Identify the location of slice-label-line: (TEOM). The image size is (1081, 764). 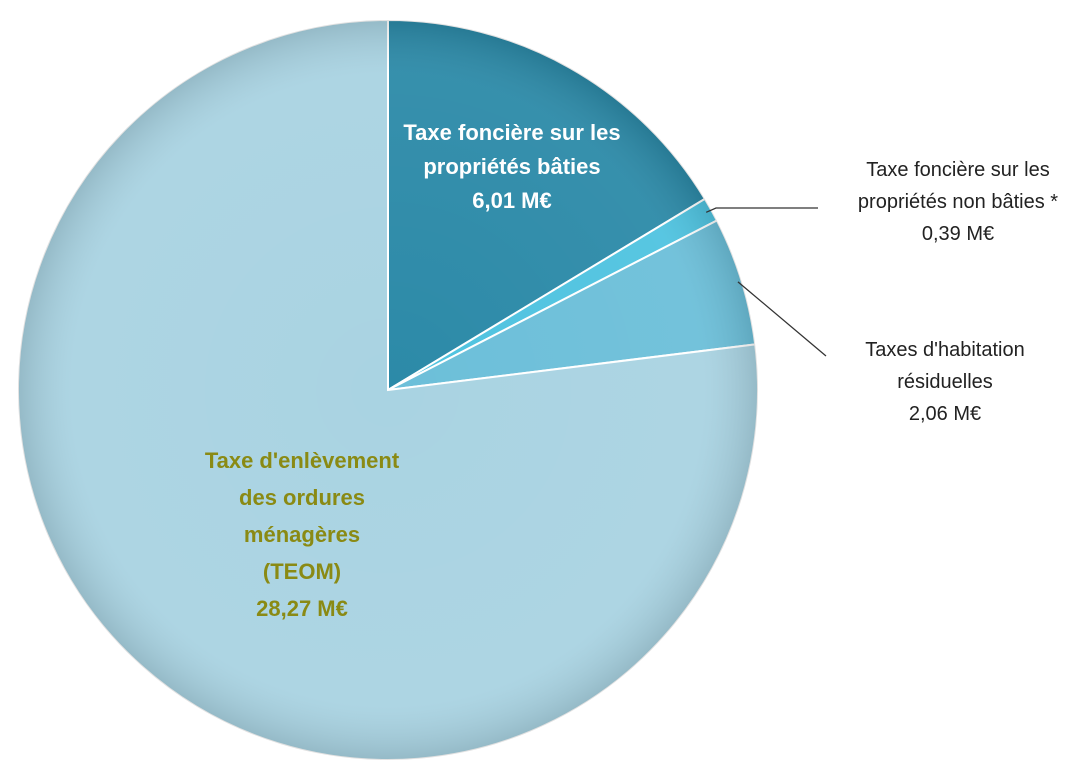
(302, 571).